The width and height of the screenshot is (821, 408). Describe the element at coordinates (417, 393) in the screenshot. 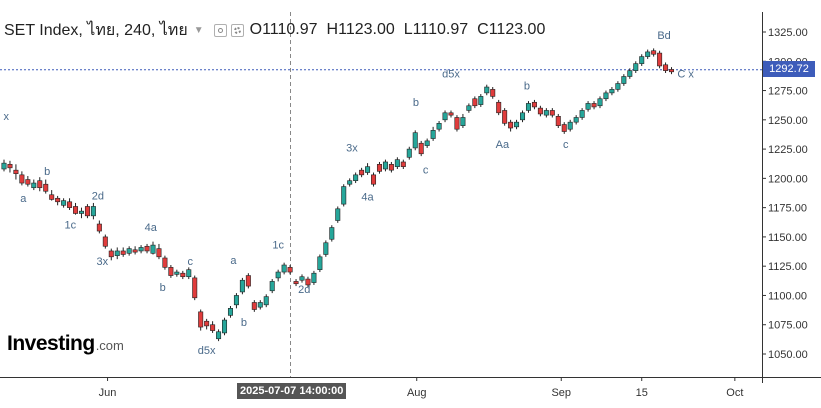

I see `x-tick-label: Aug` at that location.